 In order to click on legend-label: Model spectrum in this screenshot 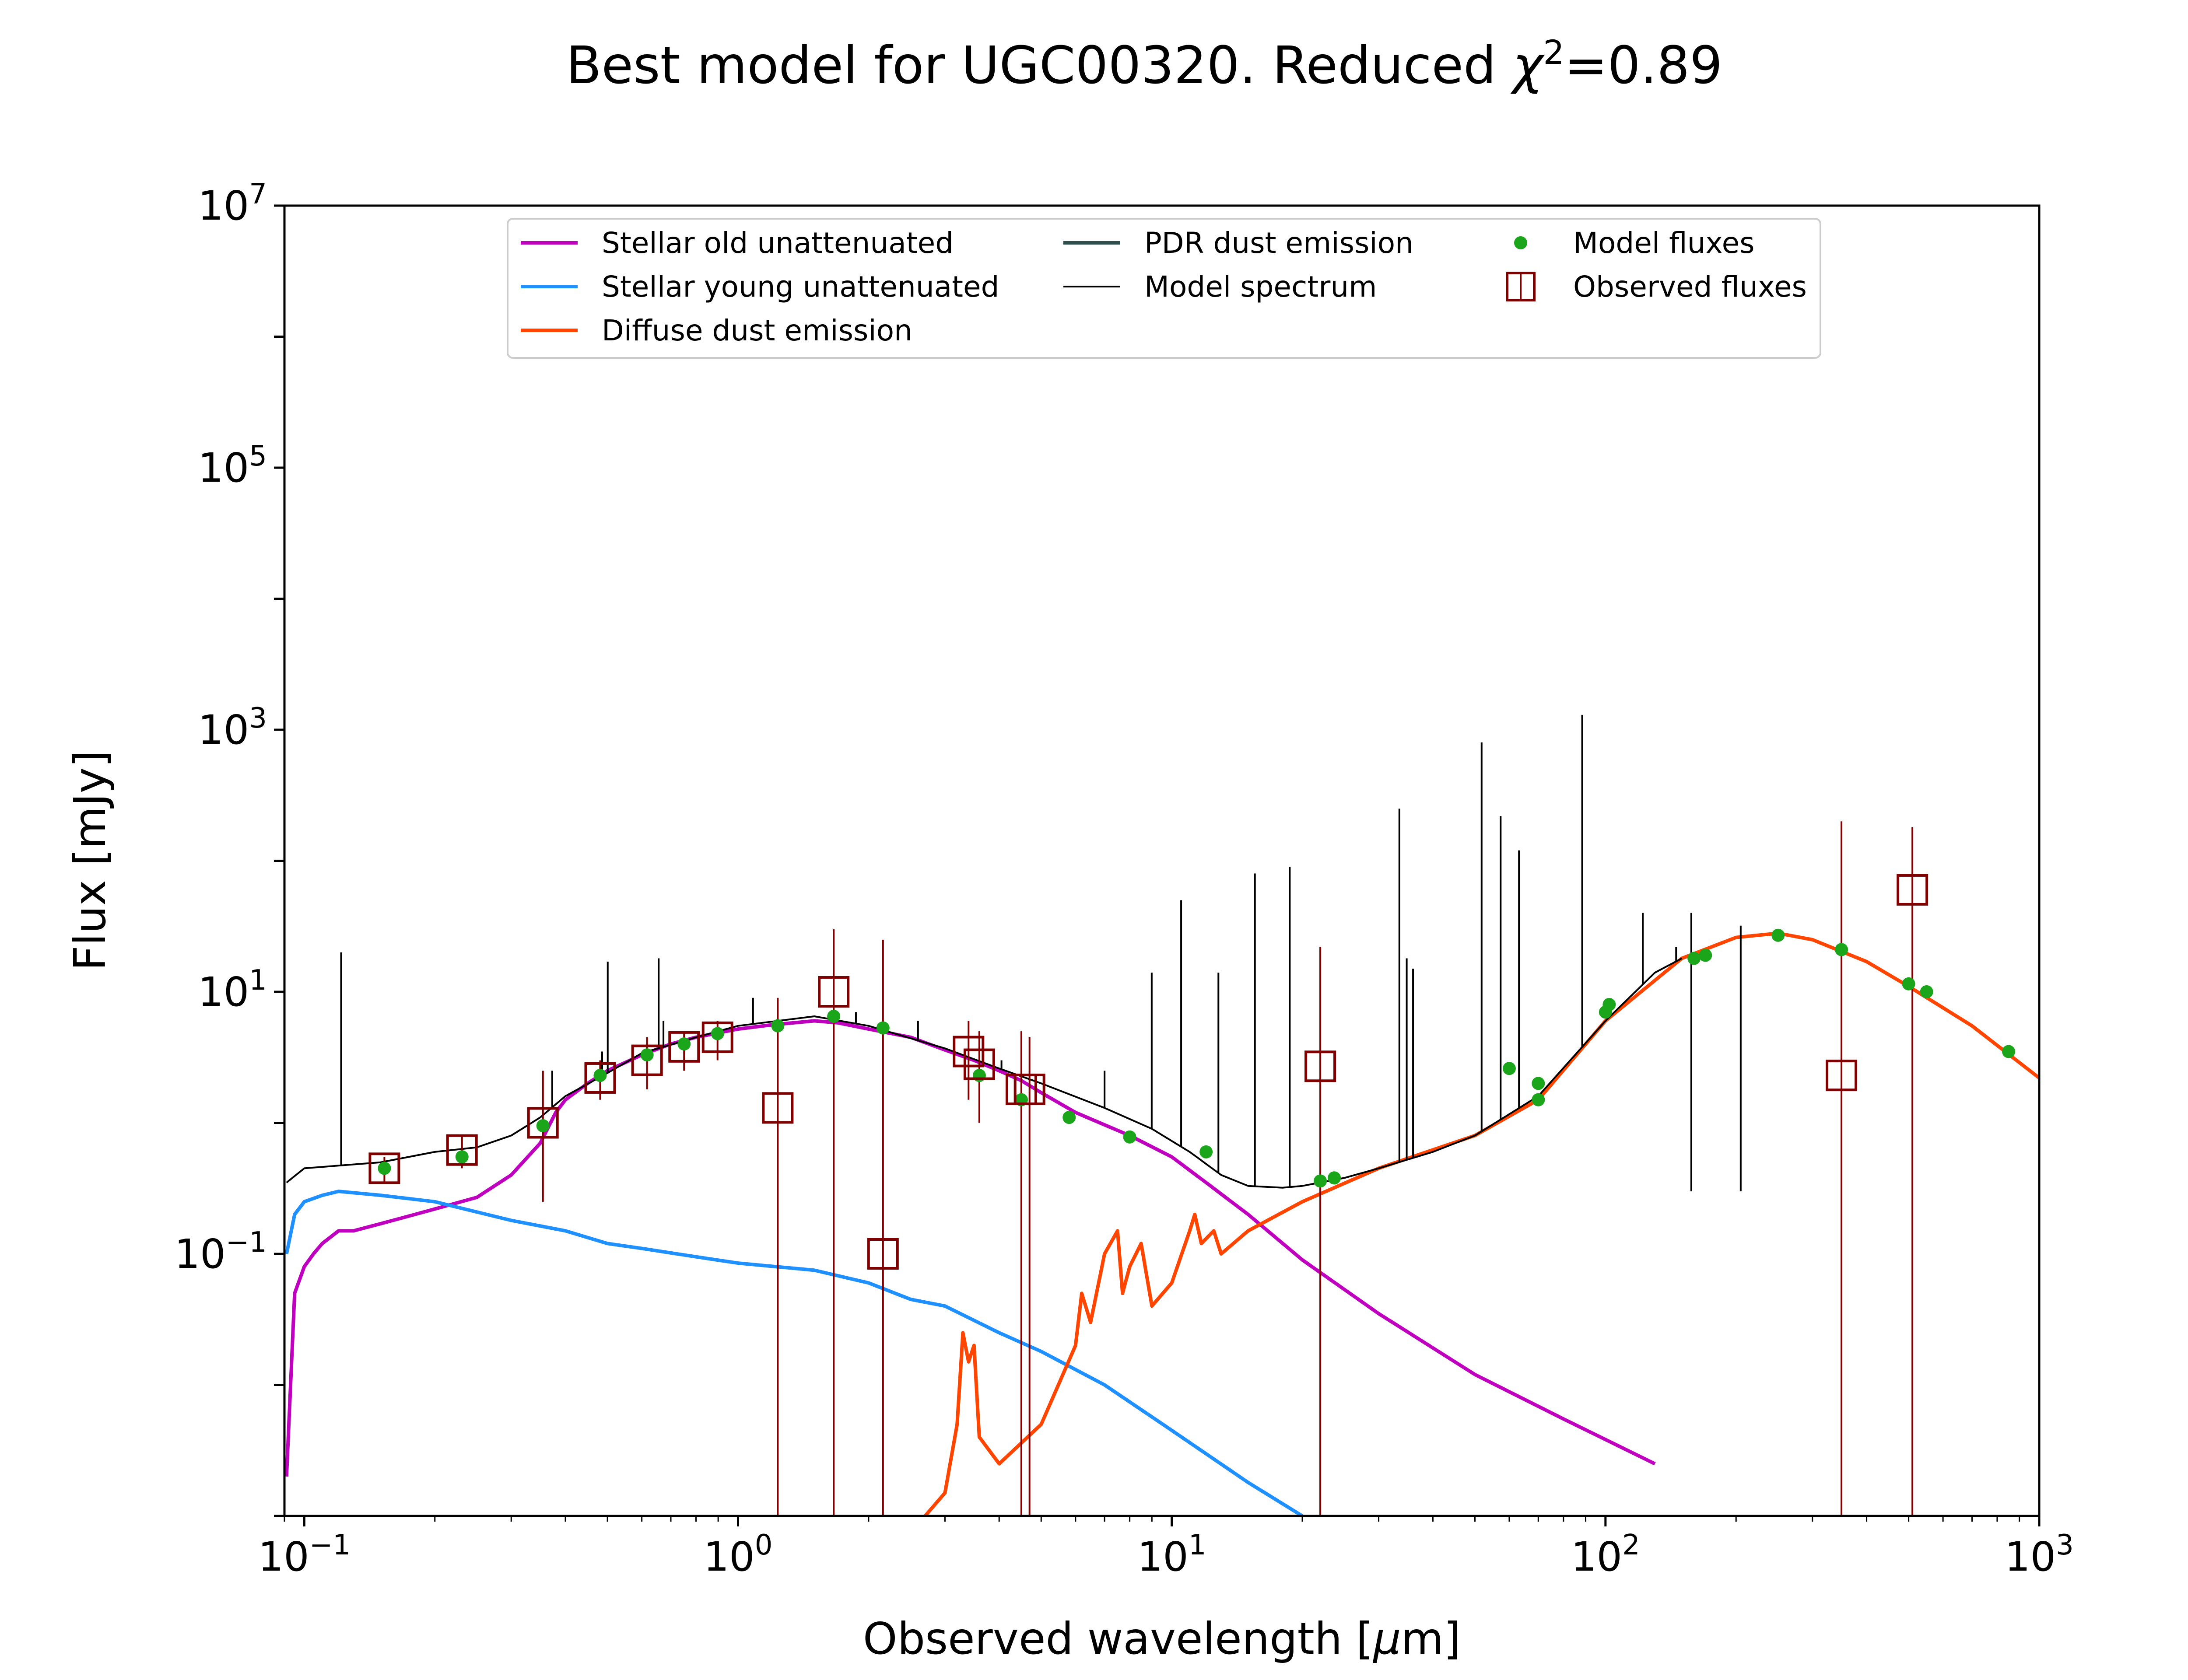, I will do `click(1260, 287)`.